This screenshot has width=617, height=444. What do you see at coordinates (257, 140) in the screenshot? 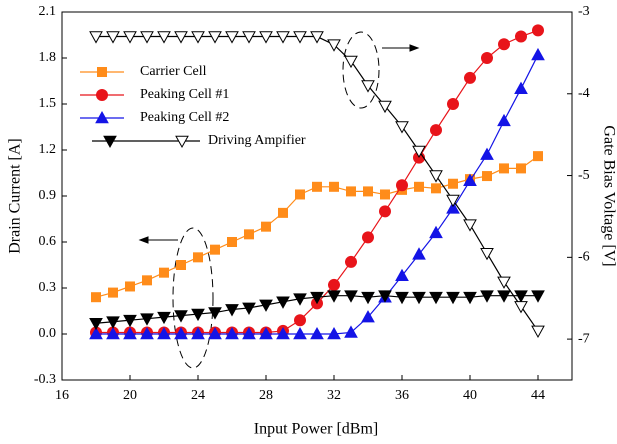
I see `legend-label: Driving Ampifier` at bounding box center [257, 140].